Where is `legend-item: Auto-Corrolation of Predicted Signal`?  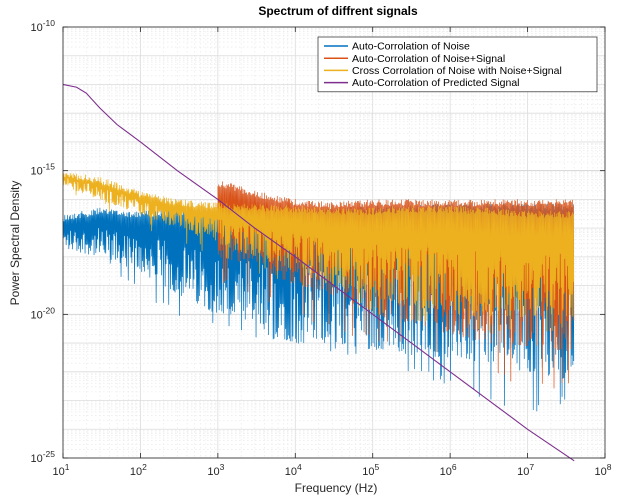
legend-item: Auto-Corrolation of Predicted Signal is located at coordinates (422, 83).